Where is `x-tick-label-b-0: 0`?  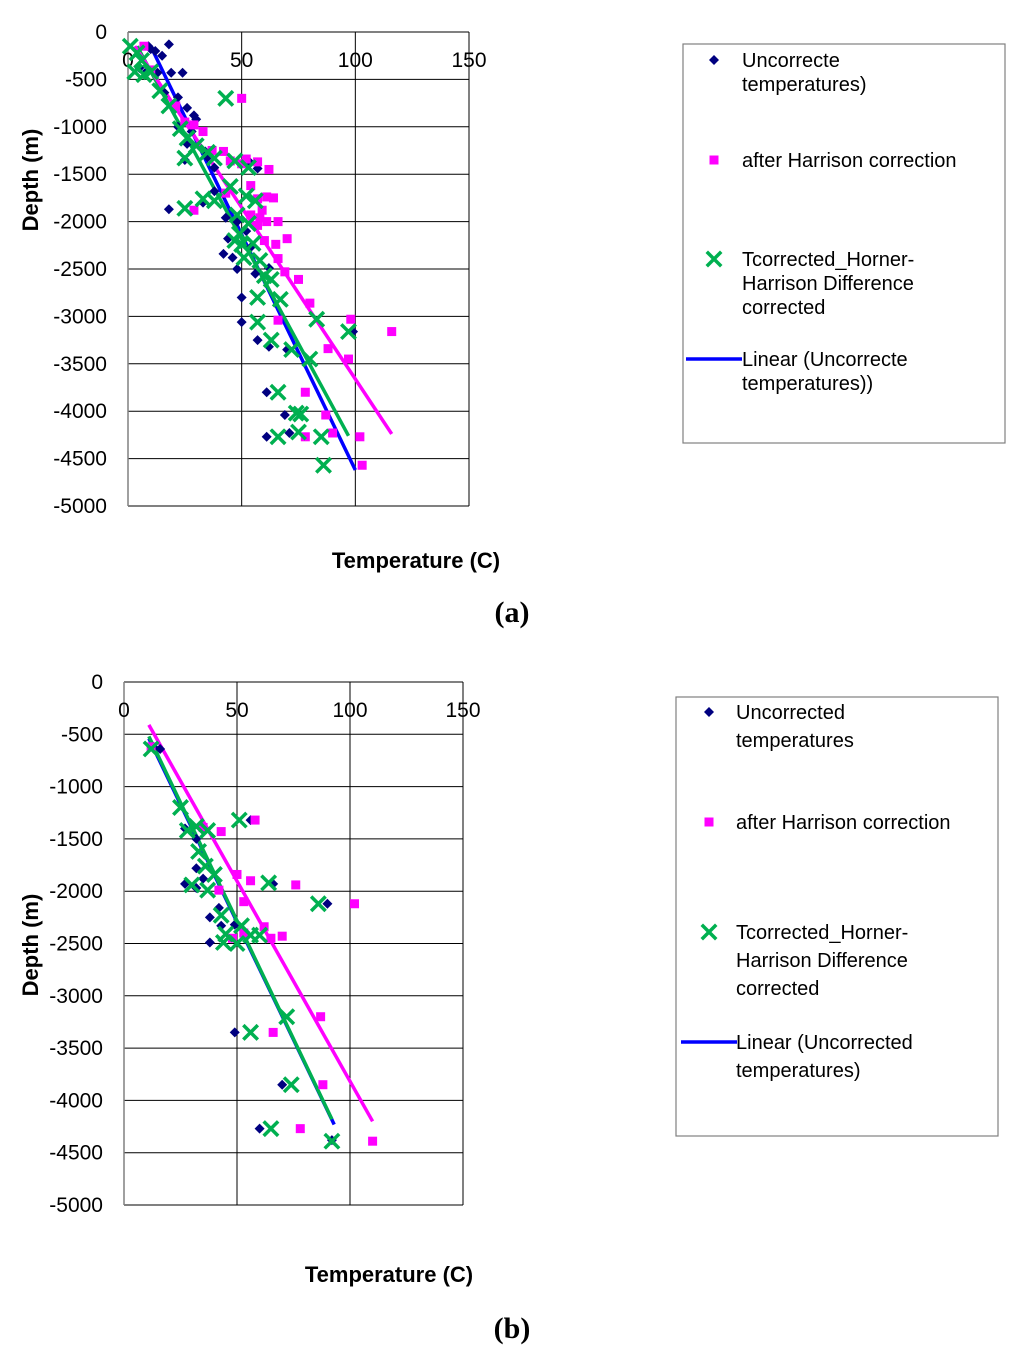 x-tick-label-b-0: 0 is located at coordinates (124, 710).